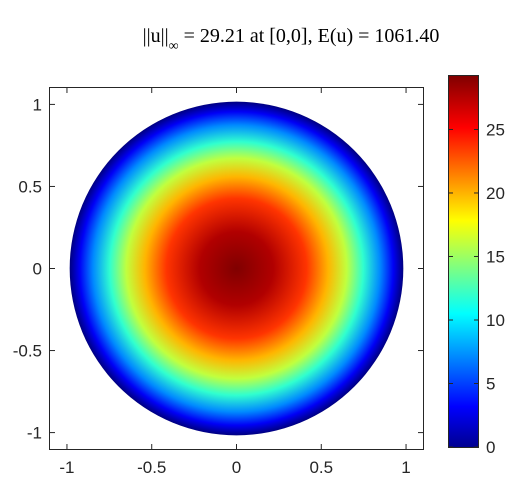 Image resolution: width=532 pixels, height=496 pixels. I want to click on title-rest: = 29.21 at [0,0], E(u) = 1061.40, so click(309, 36).